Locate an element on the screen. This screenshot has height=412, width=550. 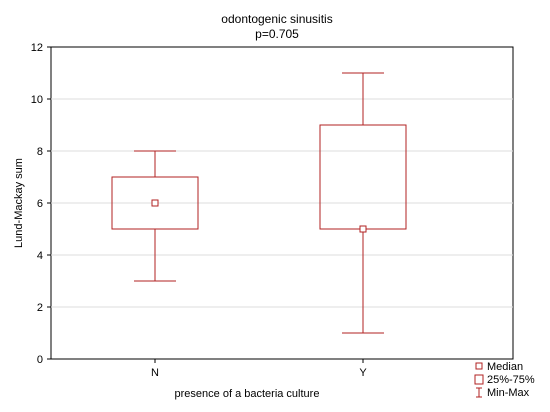
y-tick-label: 4 is located at coordinates (40, 256).